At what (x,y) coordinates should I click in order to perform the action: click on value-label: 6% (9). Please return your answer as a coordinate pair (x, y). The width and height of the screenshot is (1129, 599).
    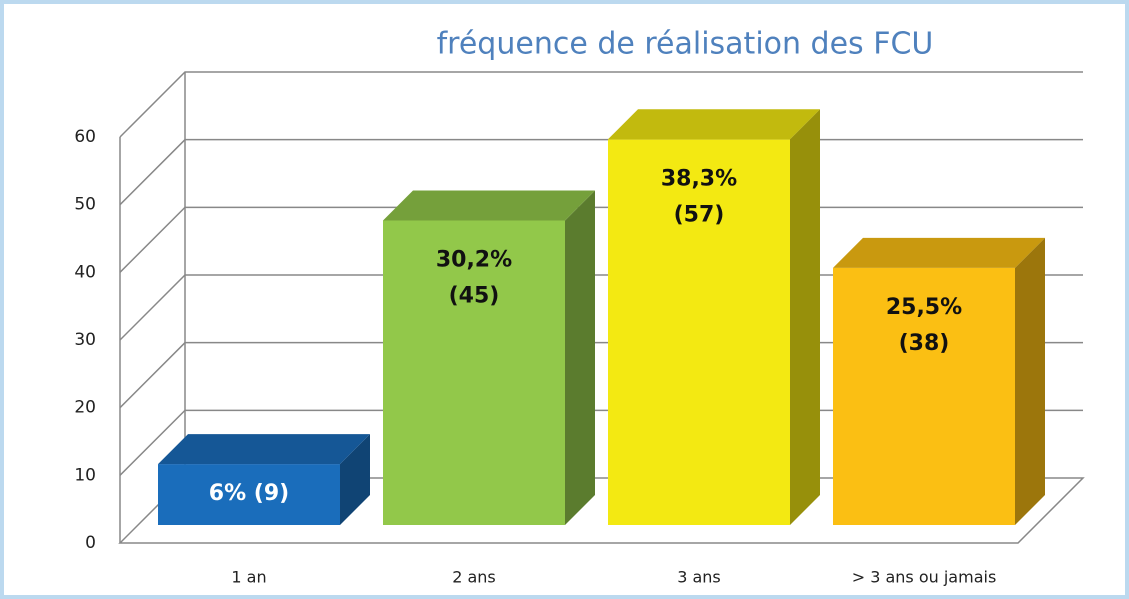
    Looking at the image, I should click on (249, 493).